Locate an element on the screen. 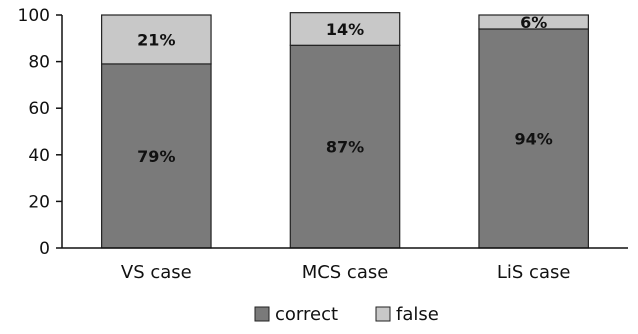 The image size is (638, 334). x-tick-label: LiS case is located at coordinates (534, 272).